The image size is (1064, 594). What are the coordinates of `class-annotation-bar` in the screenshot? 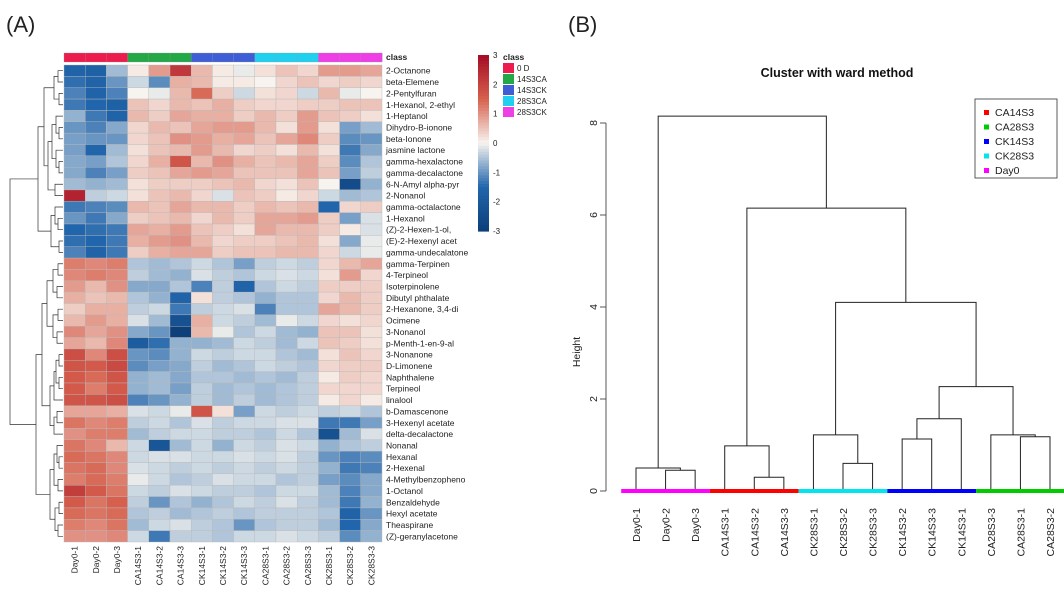 It's located at (223, 57).